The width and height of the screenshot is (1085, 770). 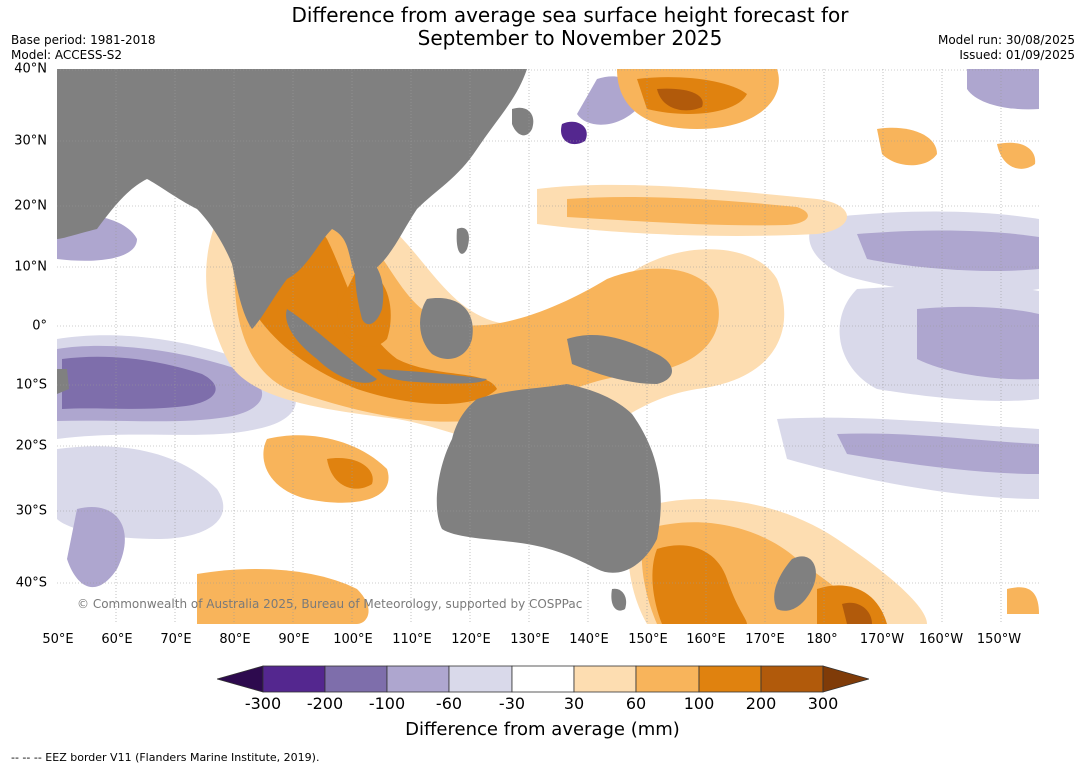 What do you see at coordinates (857, 613) in the screenshot?
I see `anomaly-south-of-nz-core` at bounding box center [857, 613].